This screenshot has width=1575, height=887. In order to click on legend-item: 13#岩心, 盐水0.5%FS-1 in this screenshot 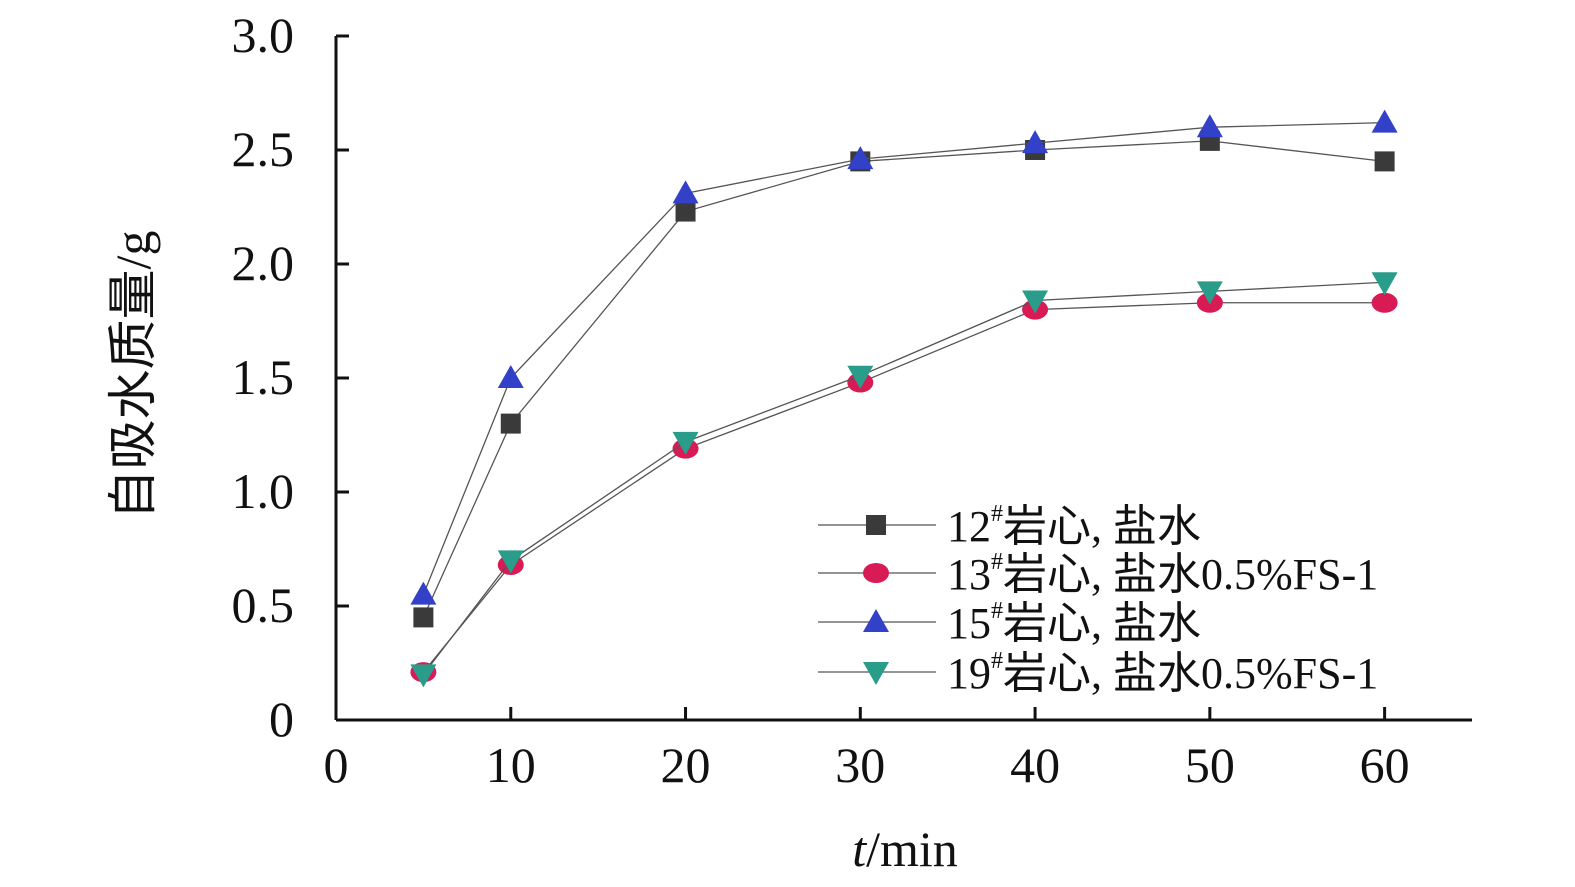, I will do `click(1098, 574)`.